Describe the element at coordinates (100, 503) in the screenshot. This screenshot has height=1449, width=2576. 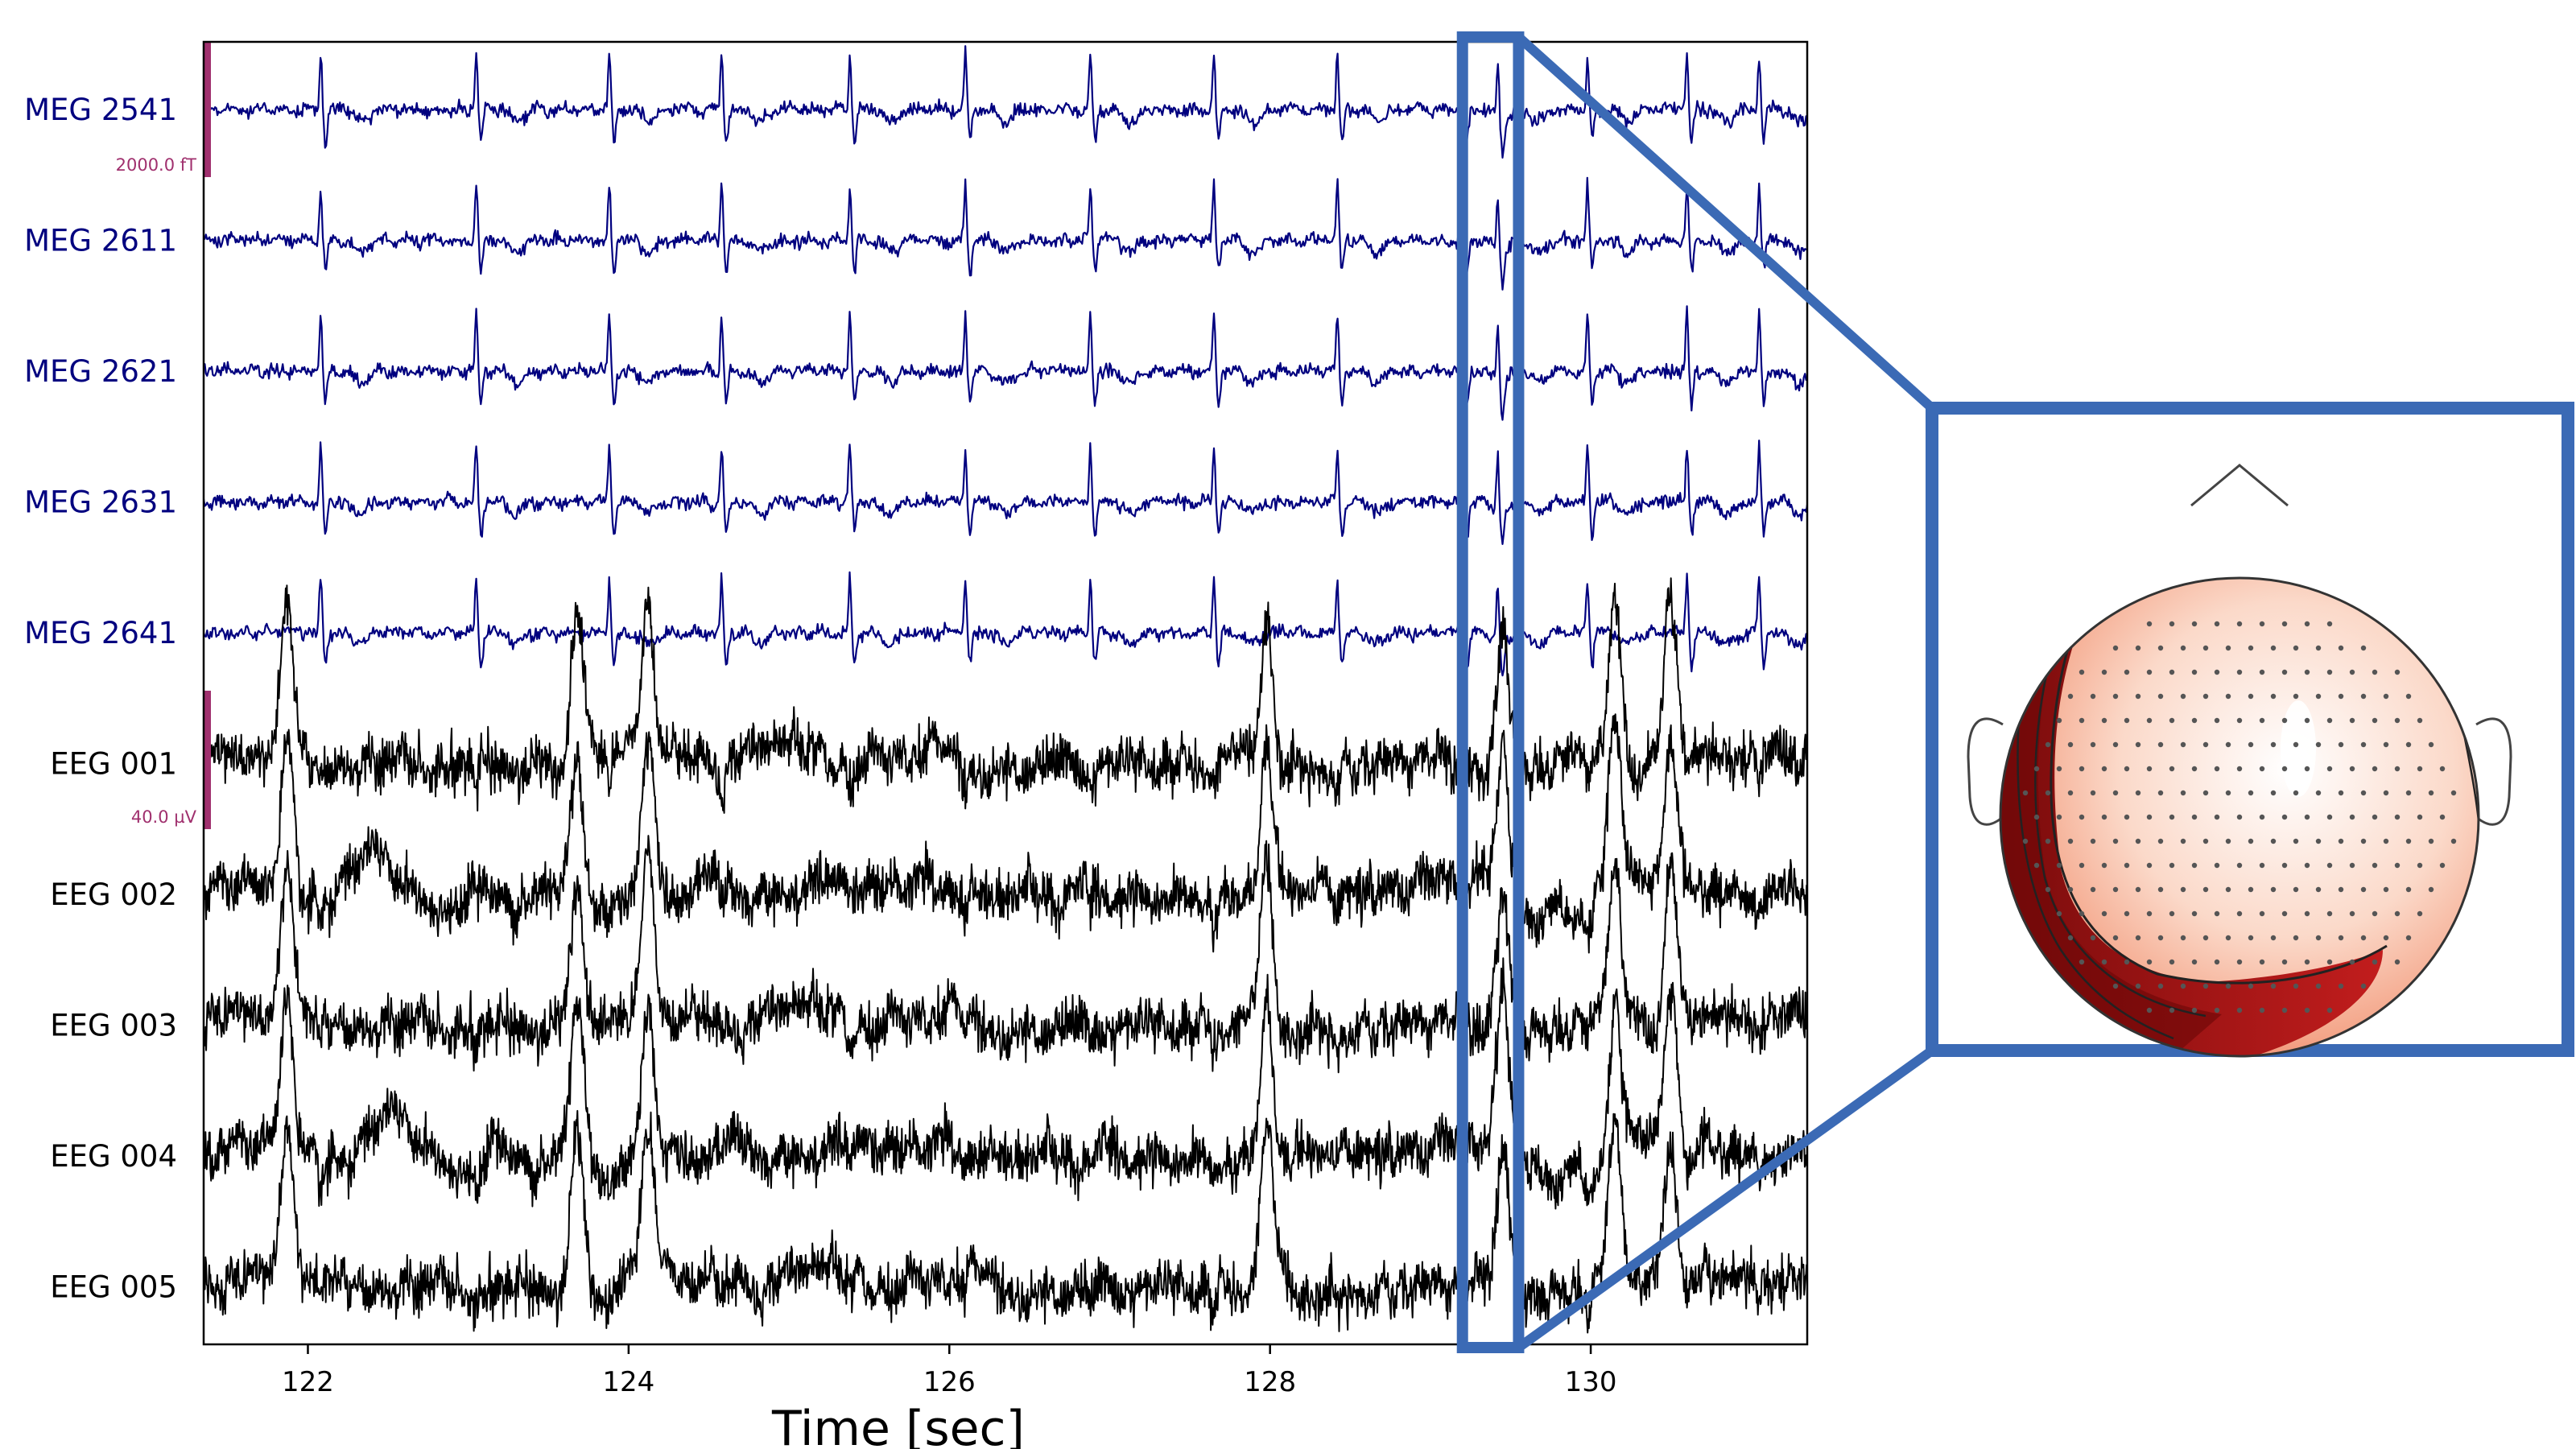
I see `channel-label: MEG 2631` at that location.